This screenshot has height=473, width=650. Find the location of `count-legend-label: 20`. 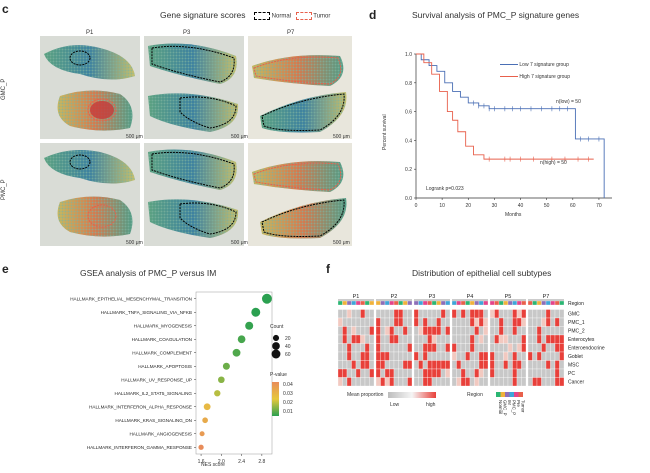

count-legend-label: 20 is located at coordinates (288, 339).